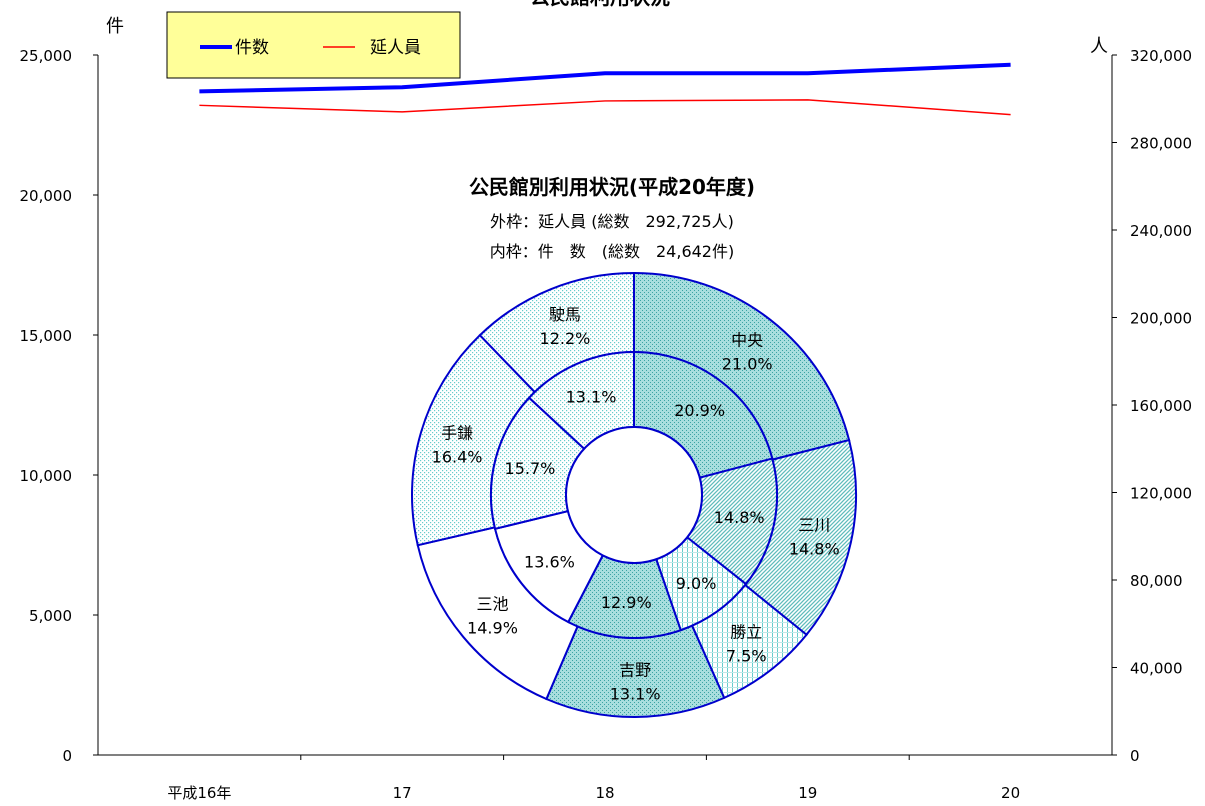  I want to click on x-tick-label: 18, so click(604, 793).